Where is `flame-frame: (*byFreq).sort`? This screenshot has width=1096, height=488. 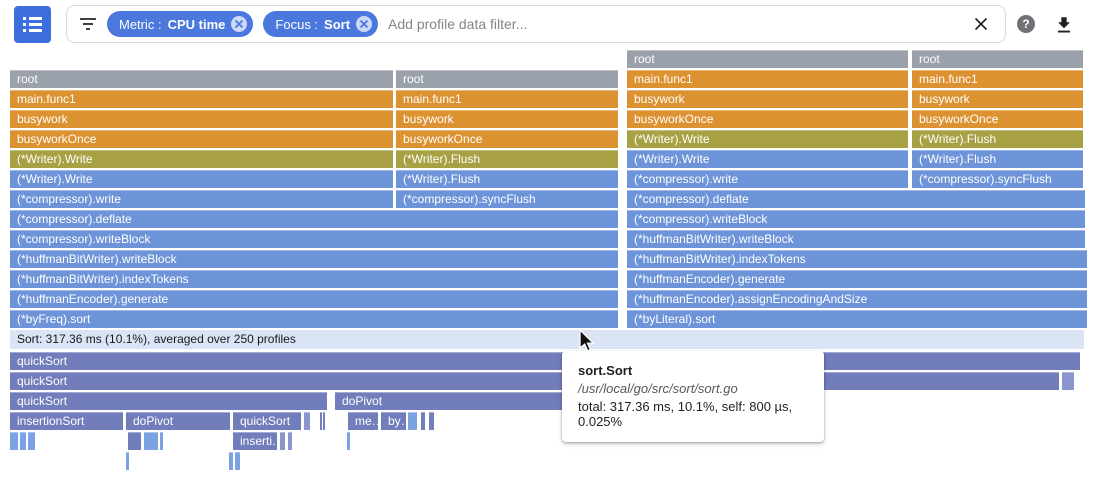 flame-frame: (*byFreq).sort is located at coordinates (314, 319).